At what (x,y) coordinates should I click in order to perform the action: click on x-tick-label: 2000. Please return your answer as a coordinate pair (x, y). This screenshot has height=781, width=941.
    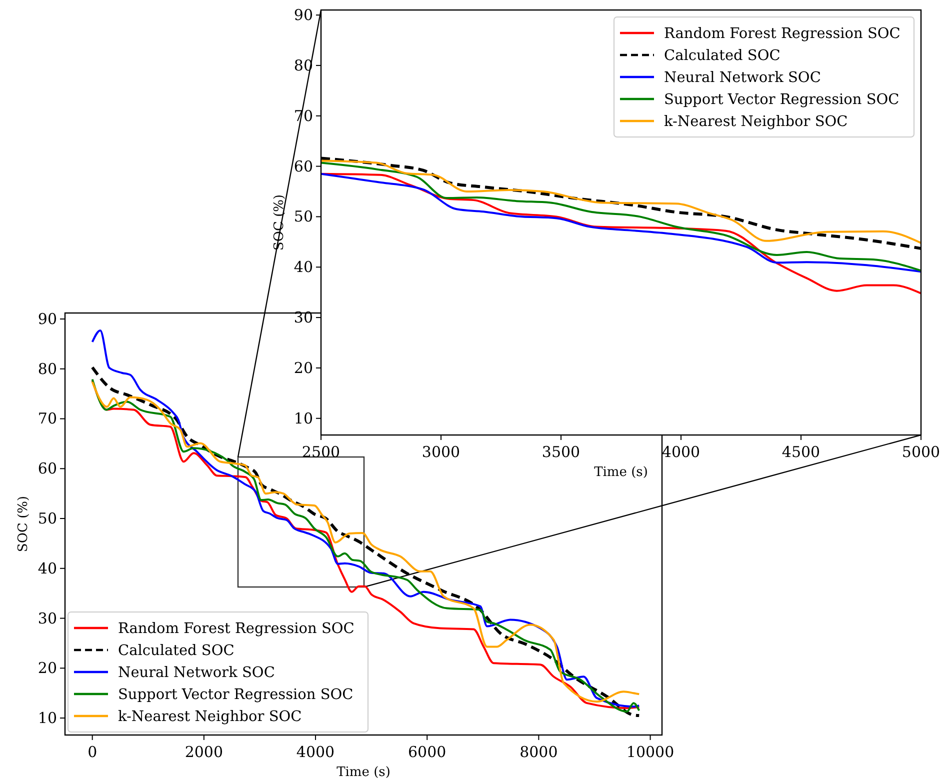
    Looking at the image, I should click on (204, 752).